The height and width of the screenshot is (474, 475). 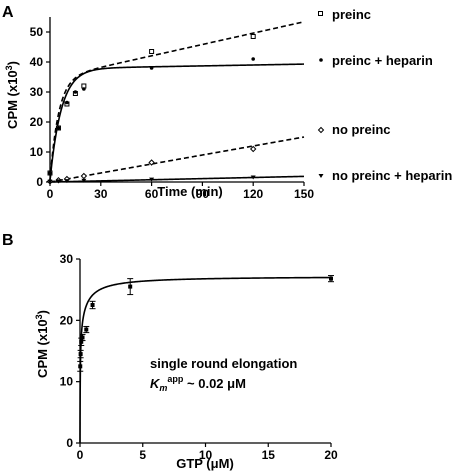 I want to click on panel-a-x-tick-label: 60, so click(x=152, y=194).